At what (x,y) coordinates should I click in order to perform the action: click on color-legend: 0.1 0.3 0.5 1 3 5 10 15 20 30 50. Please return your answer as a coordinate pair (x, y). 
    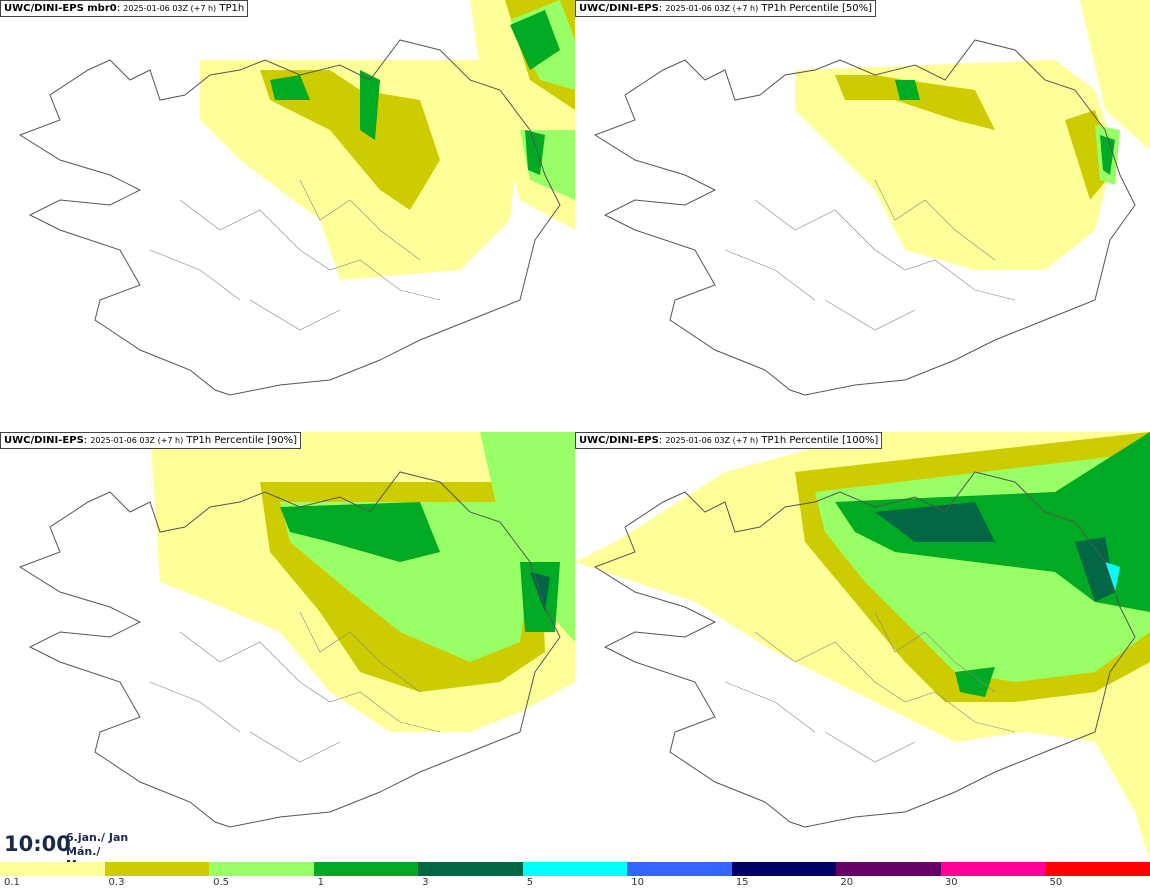
    Looking at the image, I should click on (575, 876).